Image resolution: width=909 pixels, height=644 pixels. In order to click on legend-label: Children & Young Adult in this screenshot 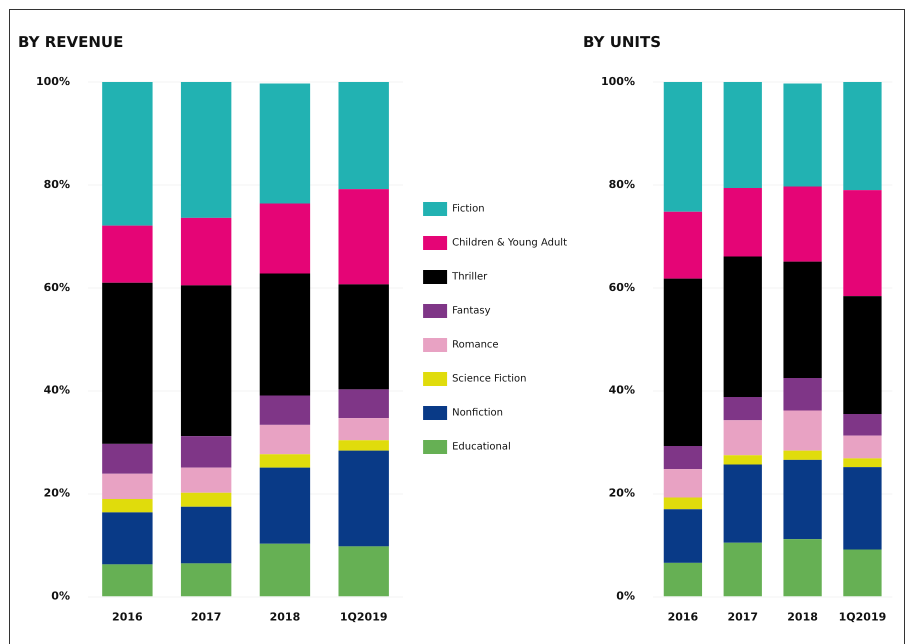, I will do `click(510, 243)`.